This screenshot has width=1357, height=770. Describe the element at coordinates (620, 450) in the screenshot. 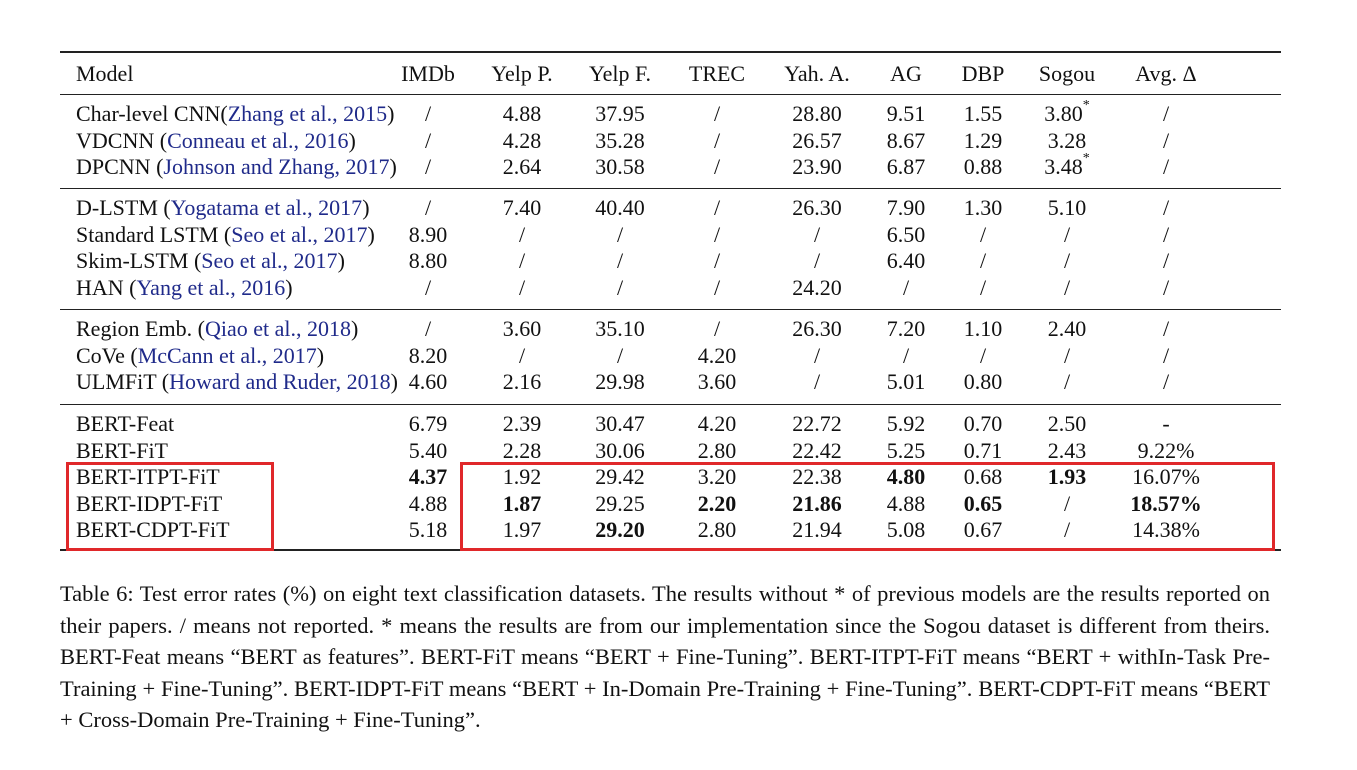

I see `table-cell: 30.06` at that location.